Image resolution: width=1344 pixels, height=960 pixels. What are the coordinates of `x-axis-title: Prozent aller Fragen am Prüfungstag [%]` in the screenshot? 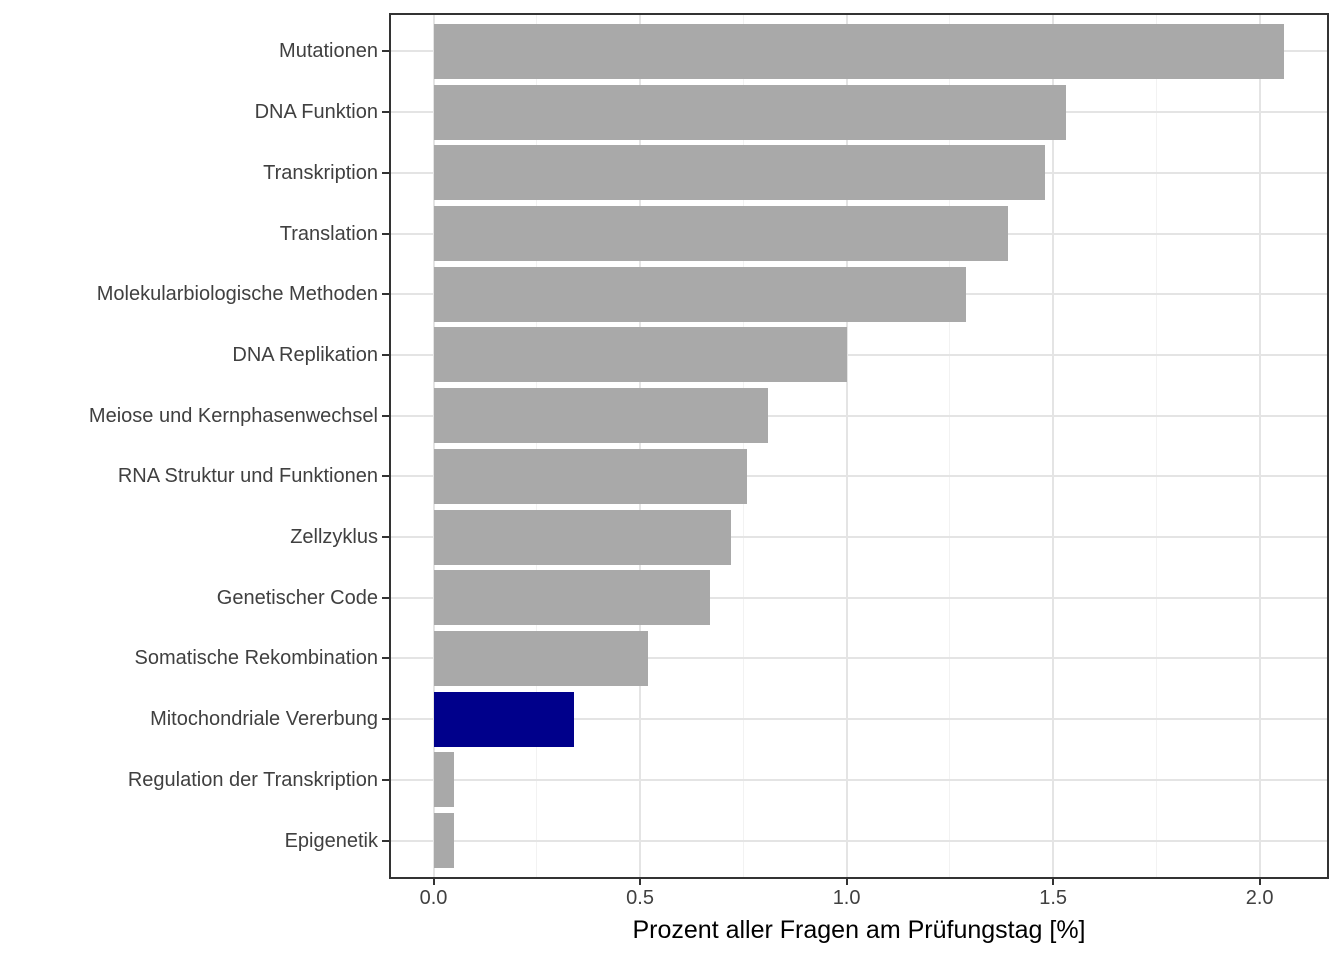 It's located at (859, 930).